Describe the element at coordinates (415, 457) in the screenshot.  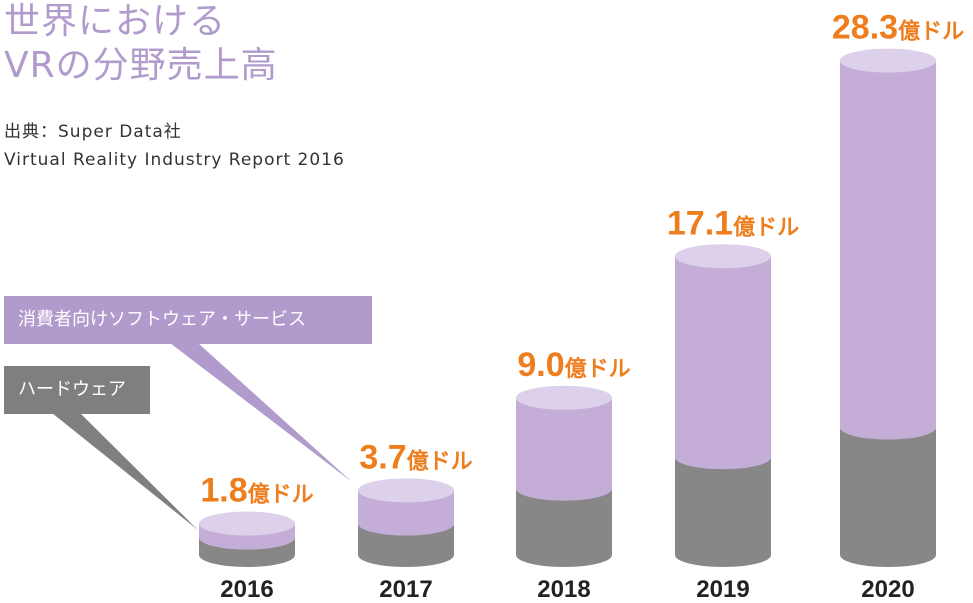
I see `value-label-2017: 3.7億ドル` at that location.